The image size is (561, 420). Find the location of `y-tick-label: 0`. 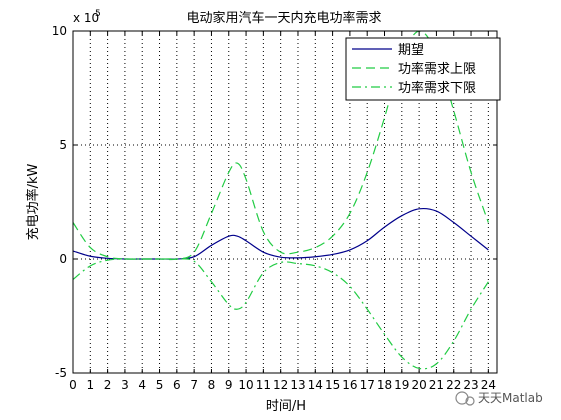

y-tick-label: 0 is located at coordinates (63, 259).